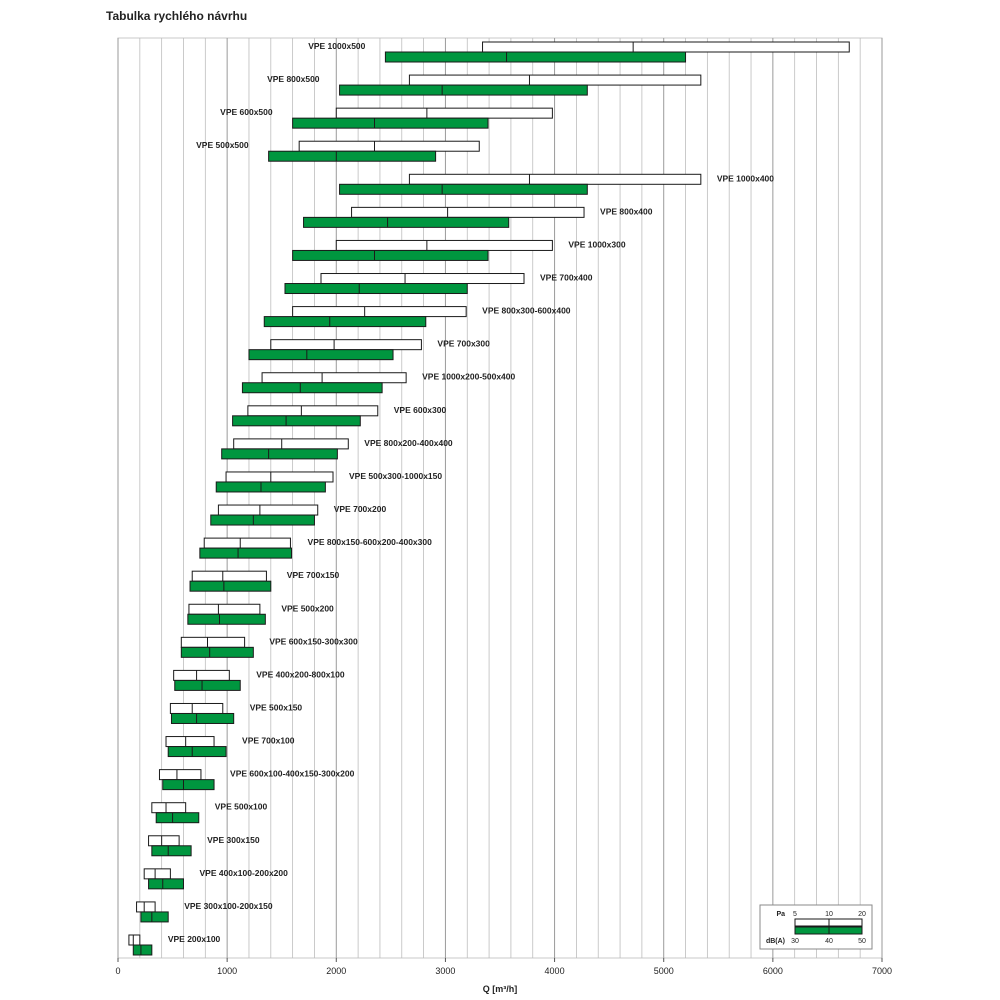 The width and height of the screenshot is (1000, 1000). What do you see at coordinates (463, 344) in the screenshot?
I see `row-label: VPE 700x300` at bounding box center [463, 344].